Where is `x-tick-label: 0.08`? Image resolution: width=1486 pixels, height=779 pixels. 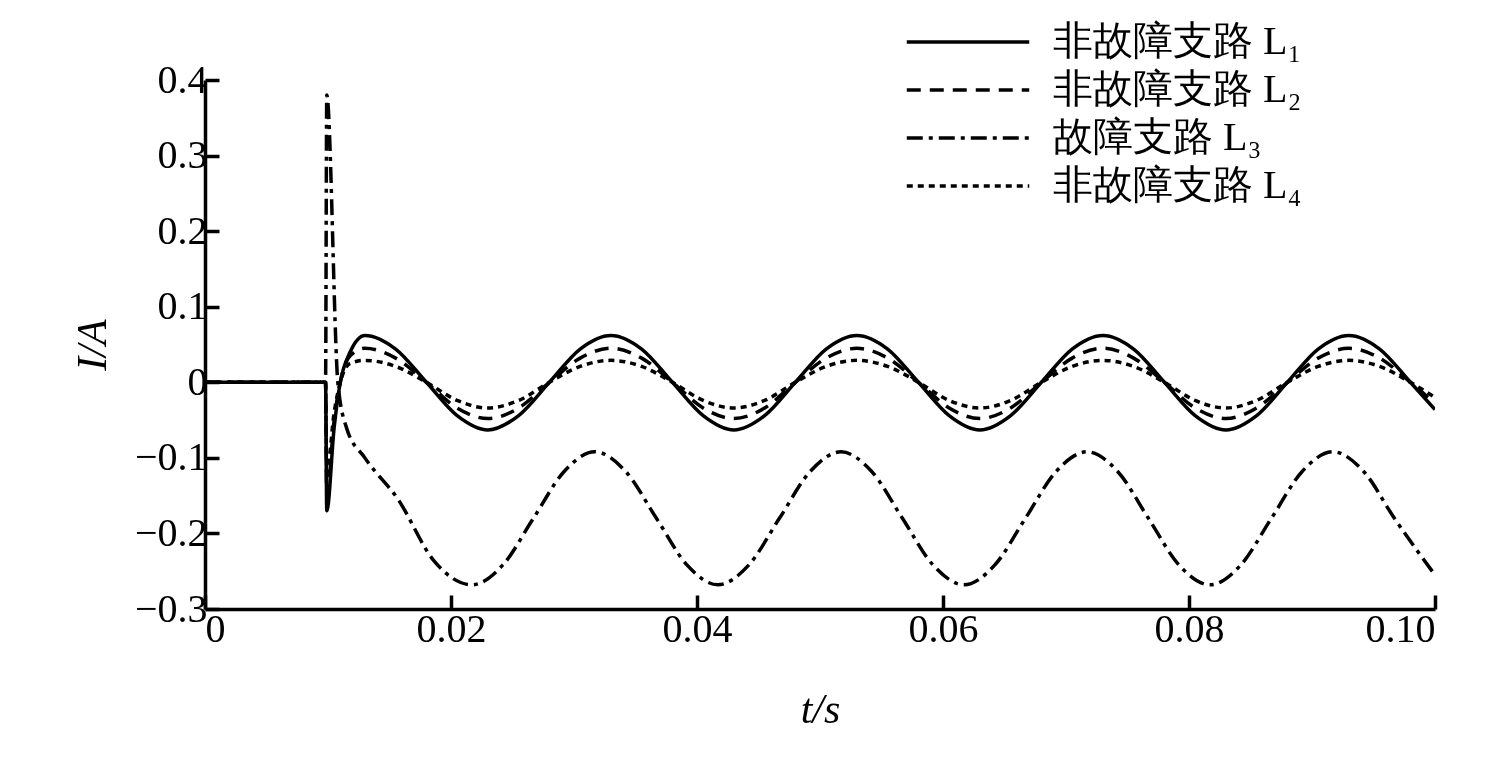 x-tick-label: 0.08 is located at coordinates (1189, 628).